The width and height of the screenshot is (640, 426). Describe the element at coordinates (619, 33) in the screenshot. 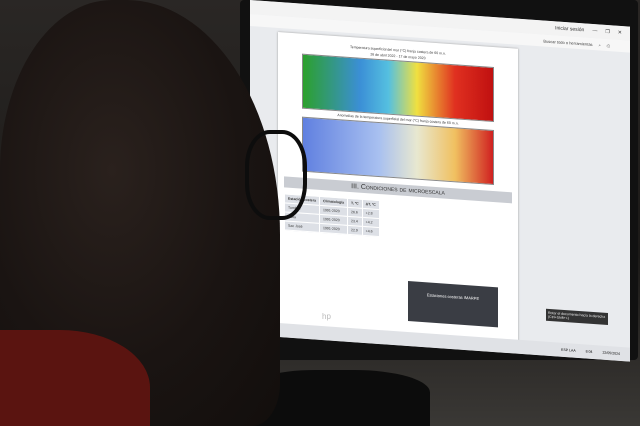

I see `close-icon: ✕` at that location.